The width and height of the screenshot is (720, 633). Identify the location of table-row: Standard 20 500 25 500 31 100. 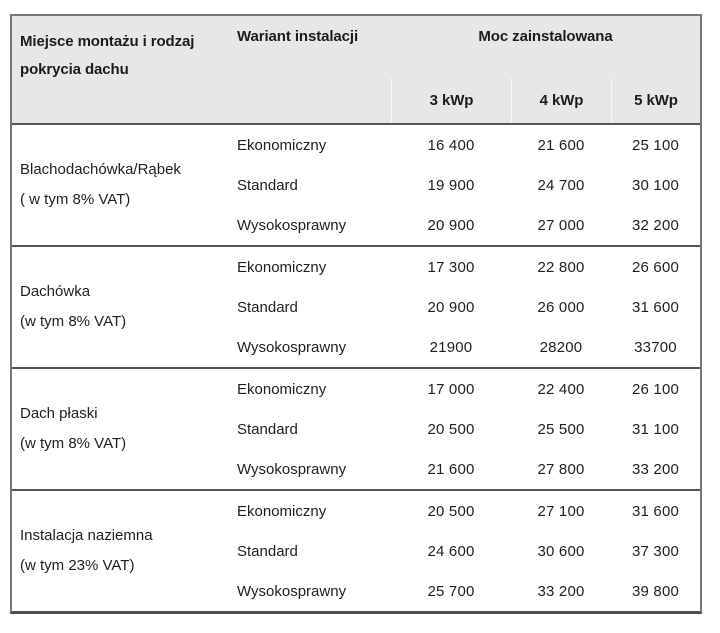
(468, 429).